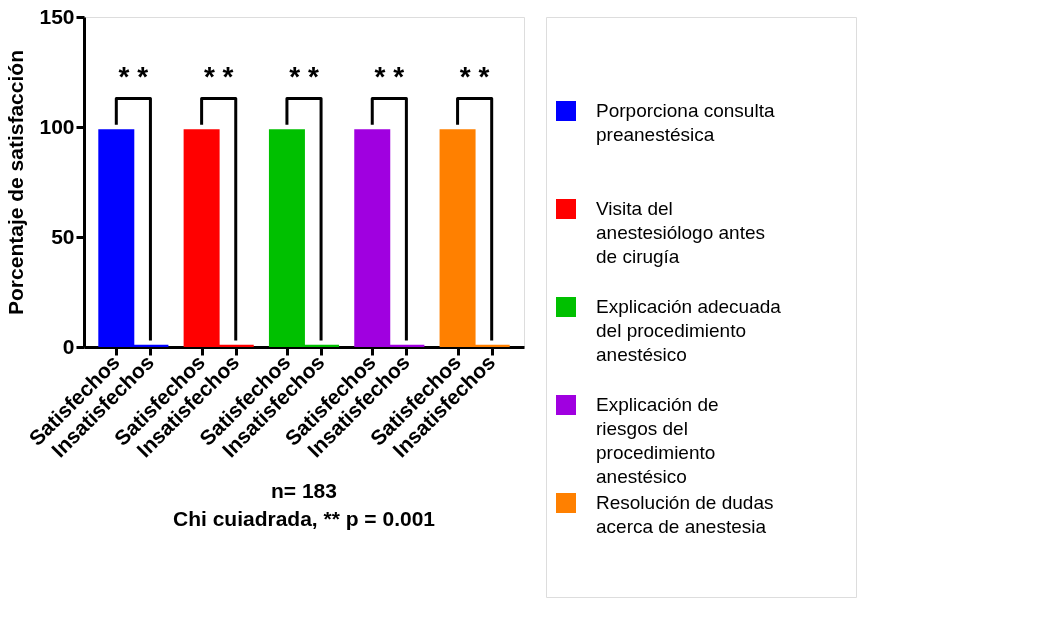 The image size is (1059, 618). Describe the element at coordinates (685, 122) in the screenshot. I see `legend-label: Porporciona consulta preanestésica` at that location.